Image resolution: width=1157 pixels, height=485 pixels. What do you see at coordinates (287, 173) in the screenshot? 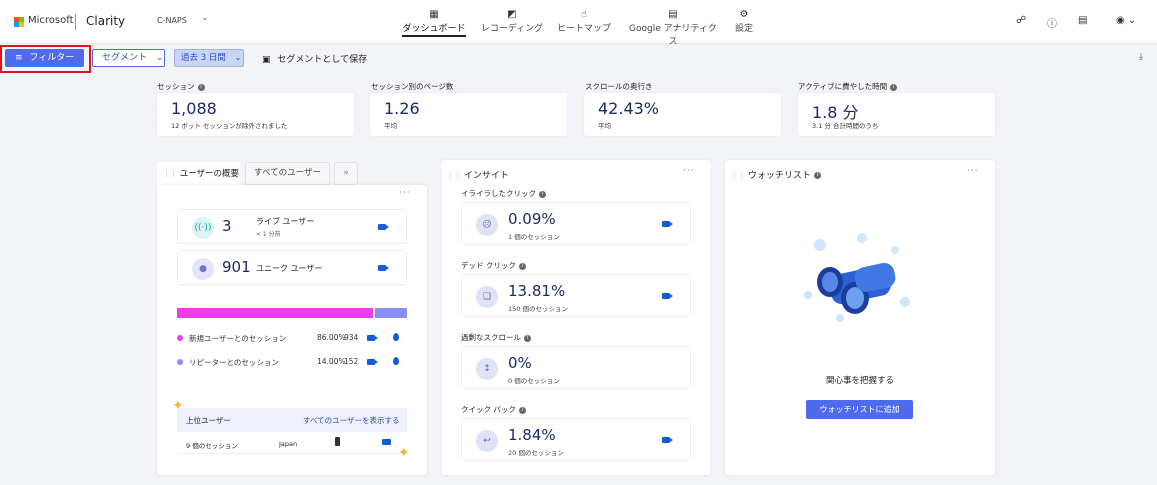
I see `tab-all-users: すべてのユーザー` at bounding box center [287, 173].